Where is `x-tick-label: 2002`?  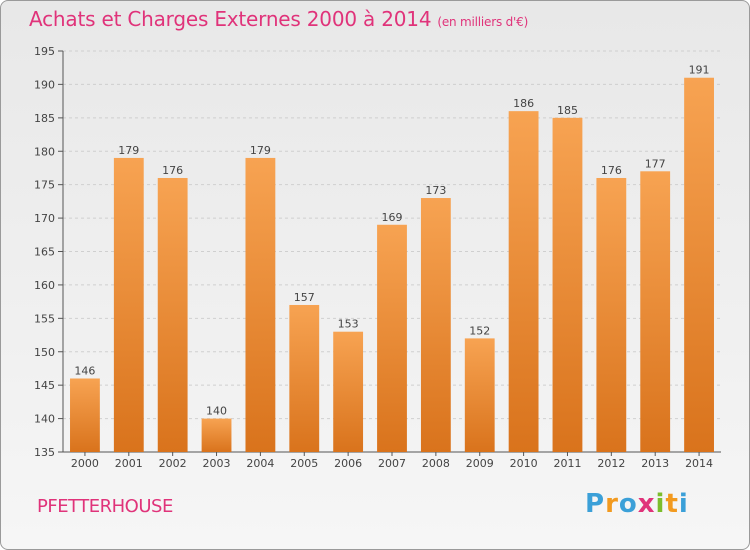 x-tick-label: 2002 is located at coordinates (173, 463).